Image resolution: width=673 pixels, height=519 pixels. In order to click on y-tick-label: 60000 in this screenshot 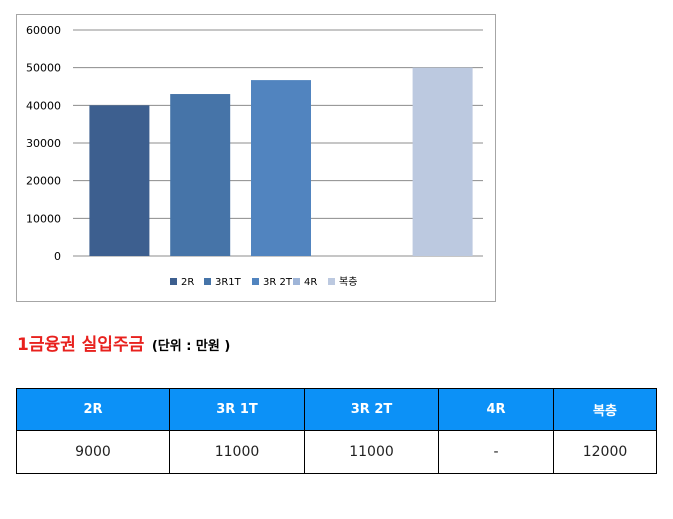, I will do `click(43, 30)`.